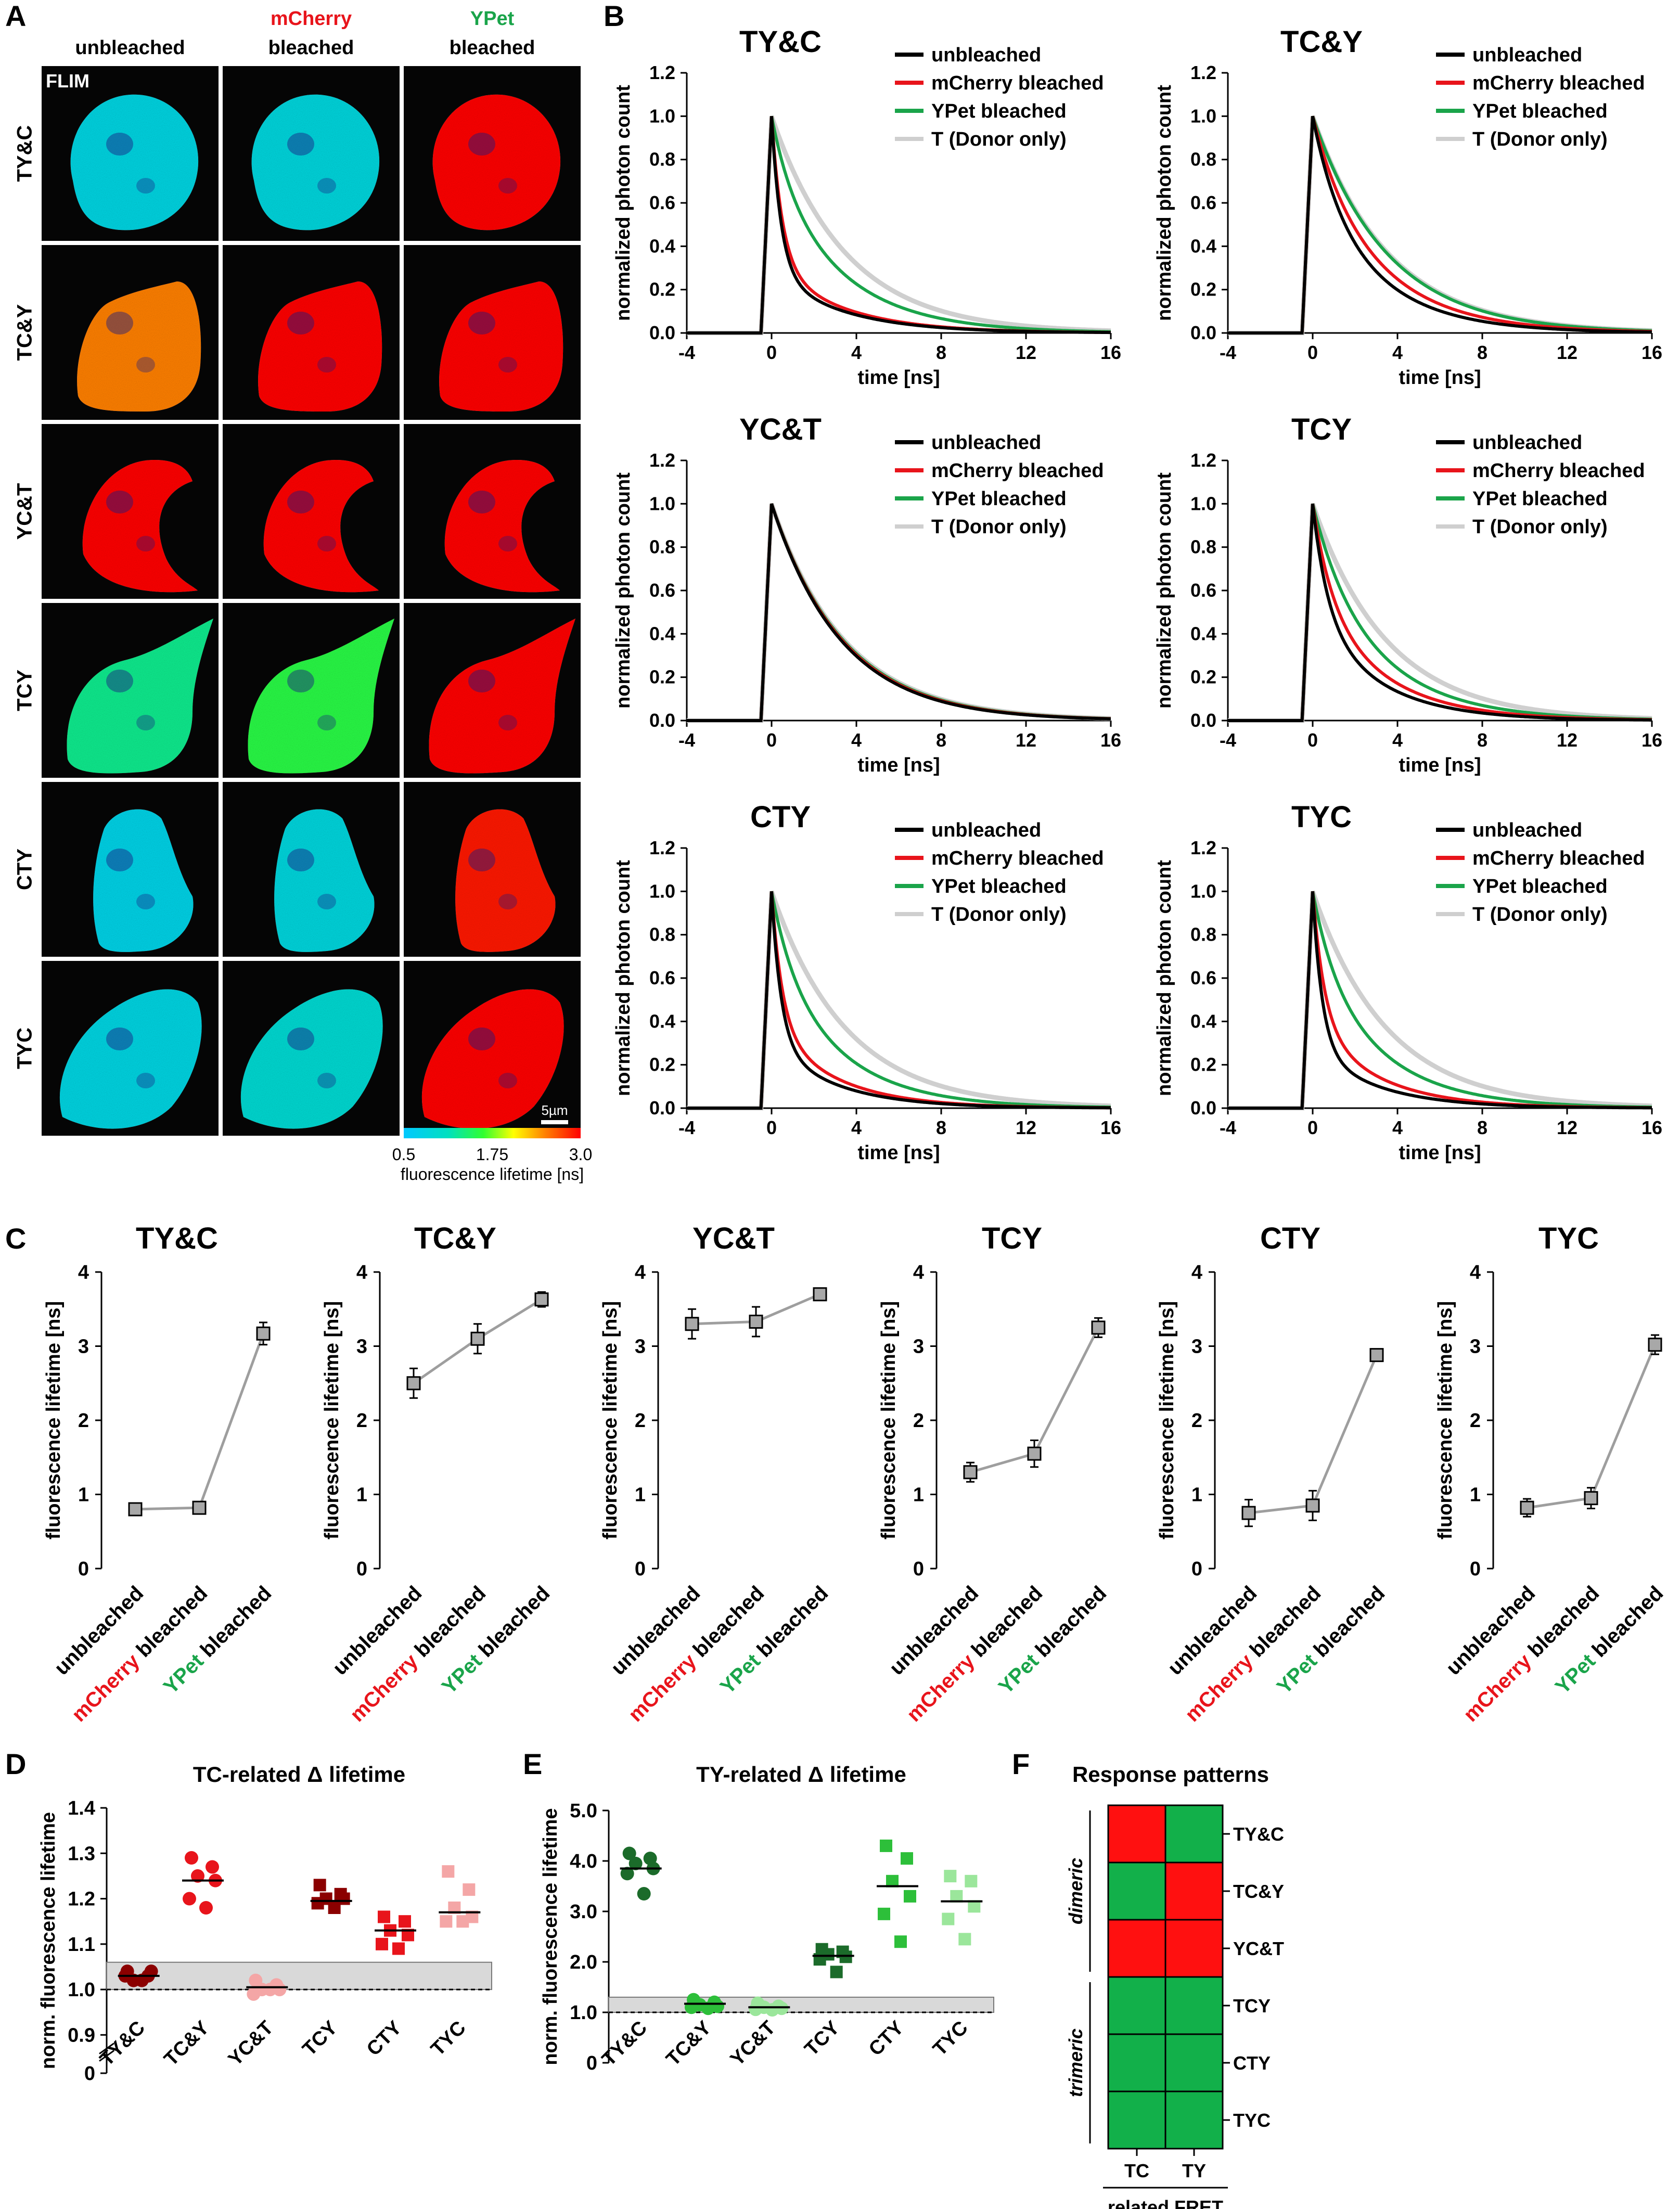 The height and width of the screenshot is (2209, 1680). I want to click on y-tick-label: 0.4, so click(1203, 1021).